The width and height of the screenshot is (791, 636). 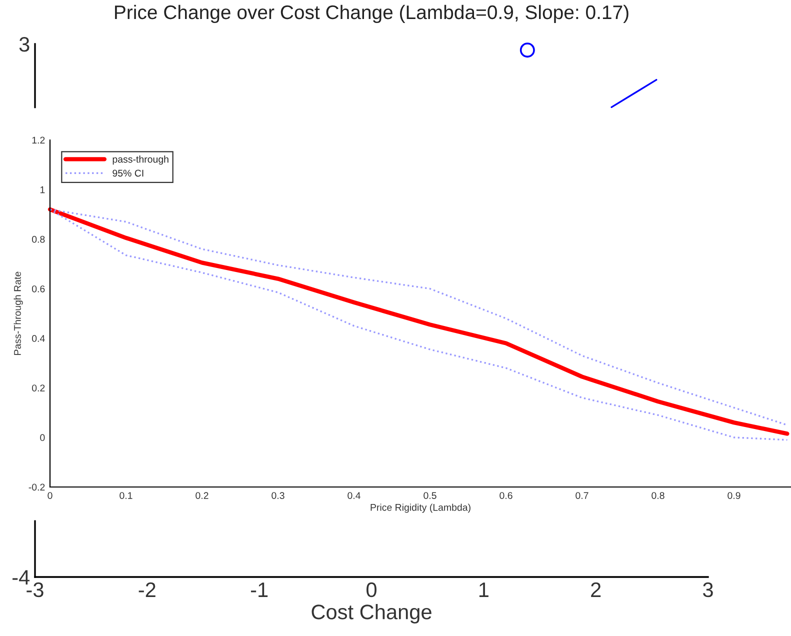 What do you see at coordinates (372, 614) in the screenshot?
I see `x-axis-title: Cost Change` at bounding box center [372, 614].